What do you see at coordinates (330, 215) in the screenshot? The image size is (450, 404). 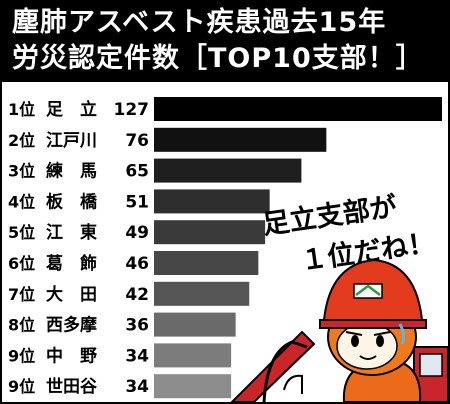 I see `annotation-line-1: 足立支部が` at bounding box center [330, 215].